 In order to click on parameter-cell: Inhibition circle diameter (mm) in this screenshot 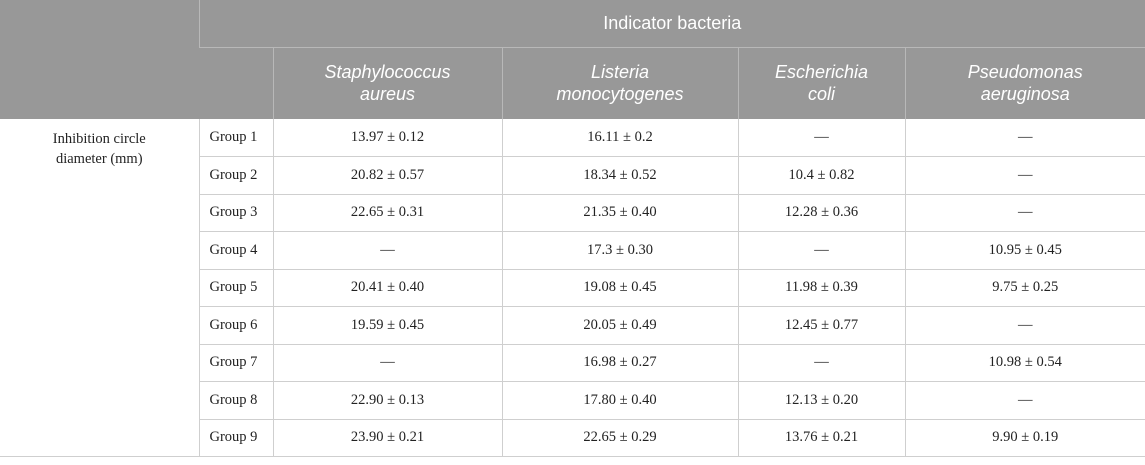, I will do `click(99, 288)`.